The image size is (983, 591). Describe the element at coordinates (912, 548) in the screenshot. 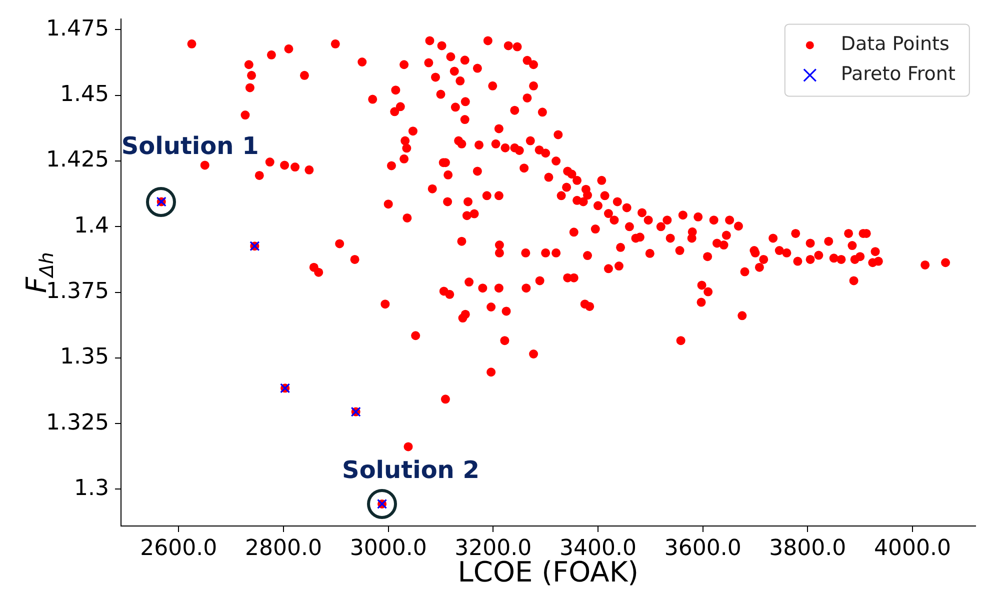

I see `x-tick-label: 4000.0` at that location.